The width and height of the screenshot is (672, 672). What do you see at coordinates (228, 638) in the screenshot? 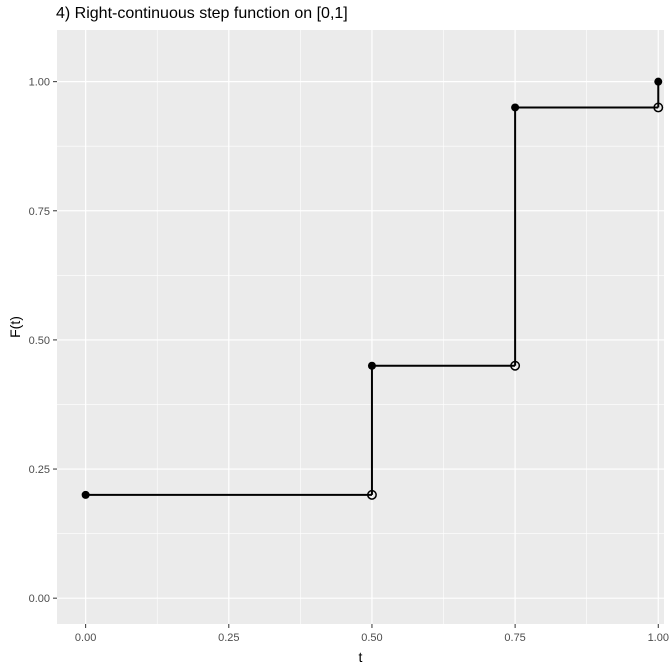
I see `x-tick-label: 0.25` at bounding box center [228, 638].